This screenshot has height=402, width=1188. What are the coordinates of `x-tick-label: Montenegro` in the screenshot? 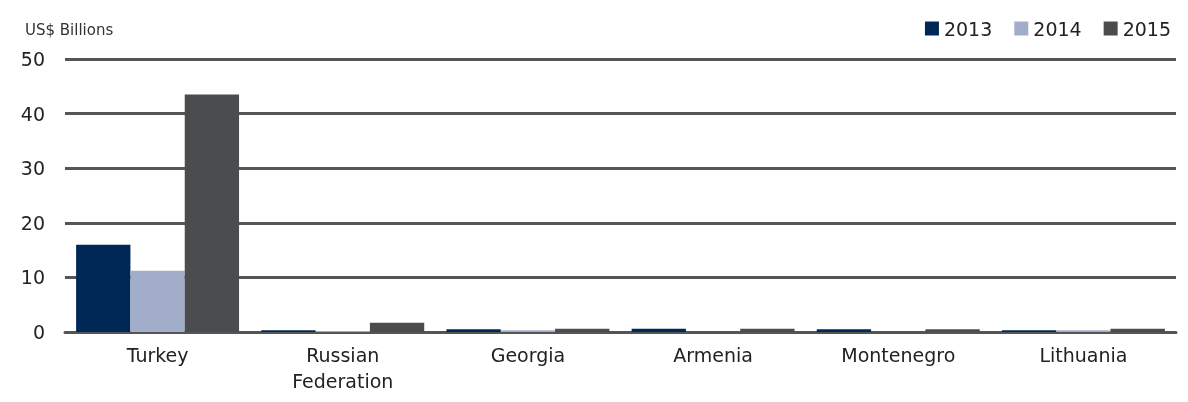 It's located at (898, 355).